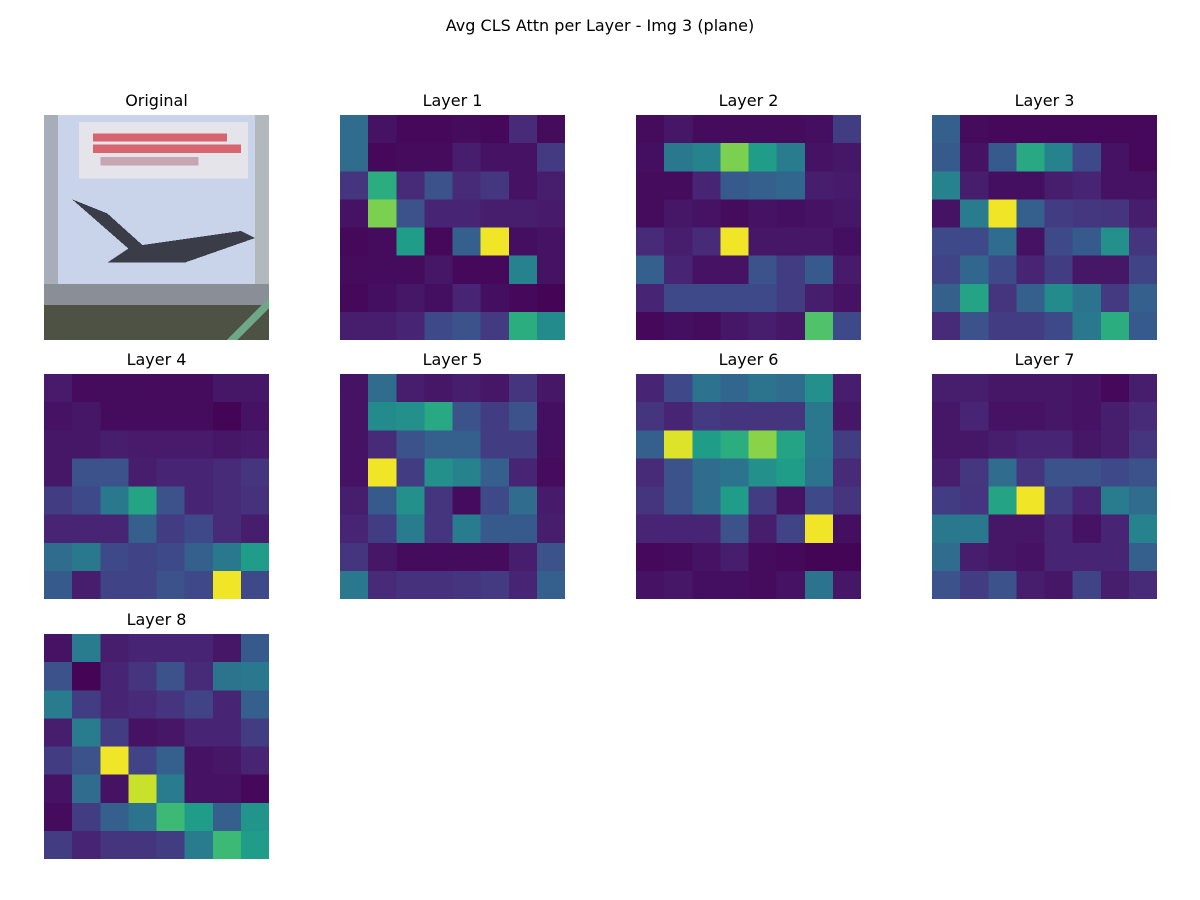  What do you see at coordinates (452, 359) in the screenshot?
I see `panel-title: Layer 5` at bounding box center [452, 359].